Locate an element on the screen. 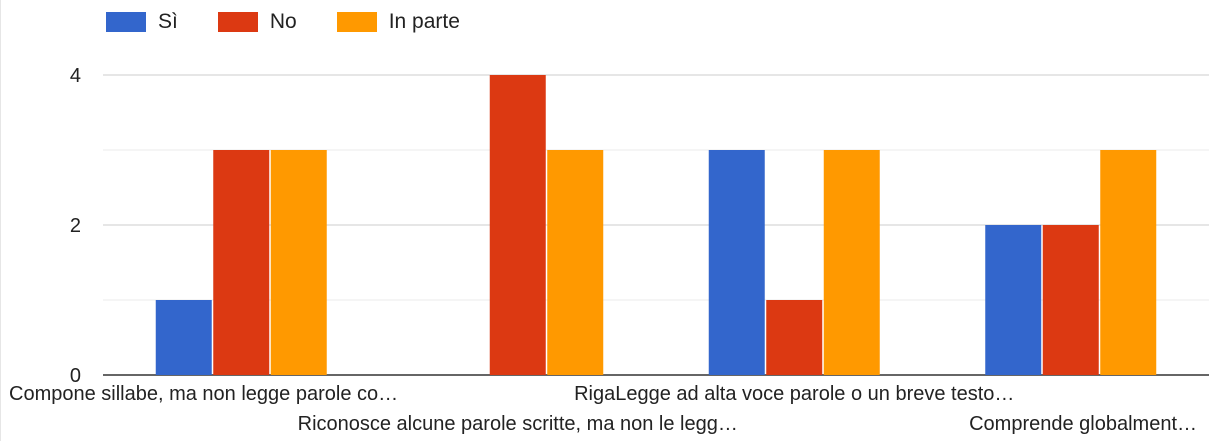  legend-item-in-parte: In parte is located at coordinates (398, 22).